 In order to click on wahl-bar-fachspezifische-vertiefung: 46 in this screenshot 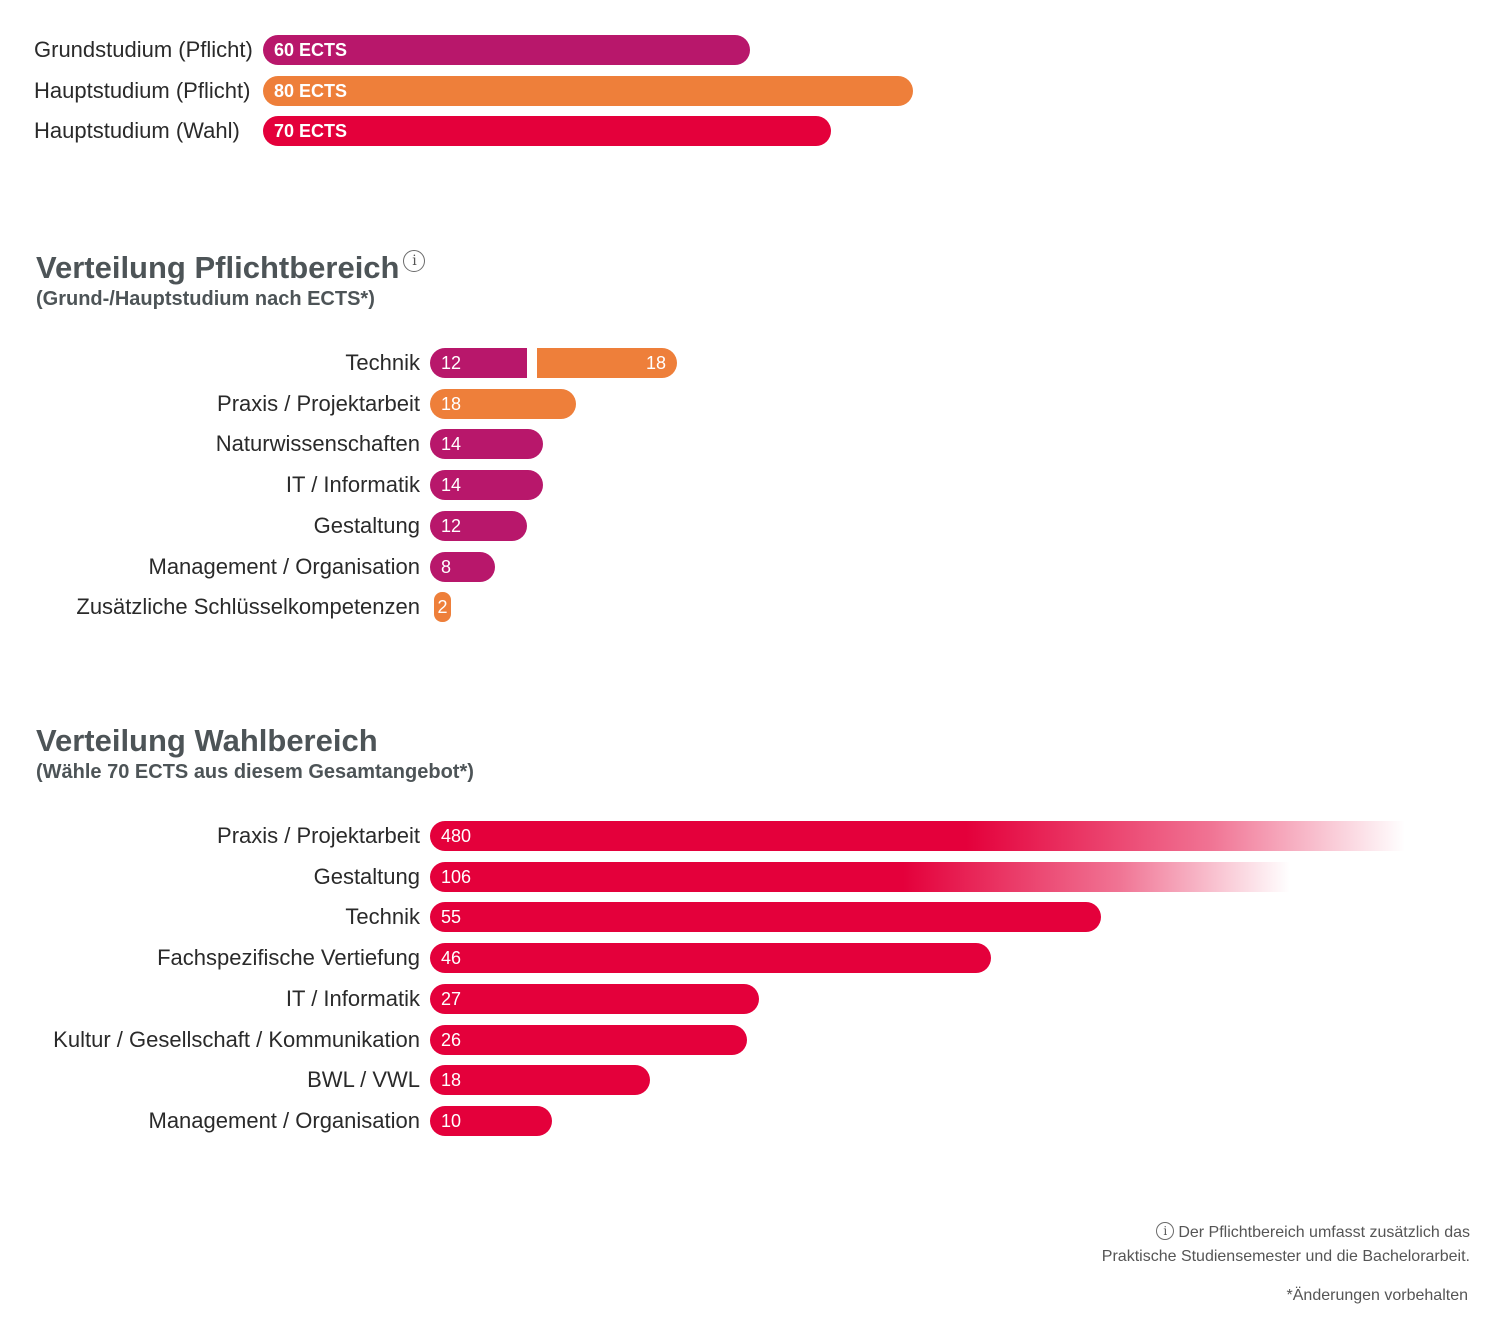, I will do `click(711, 958)`.